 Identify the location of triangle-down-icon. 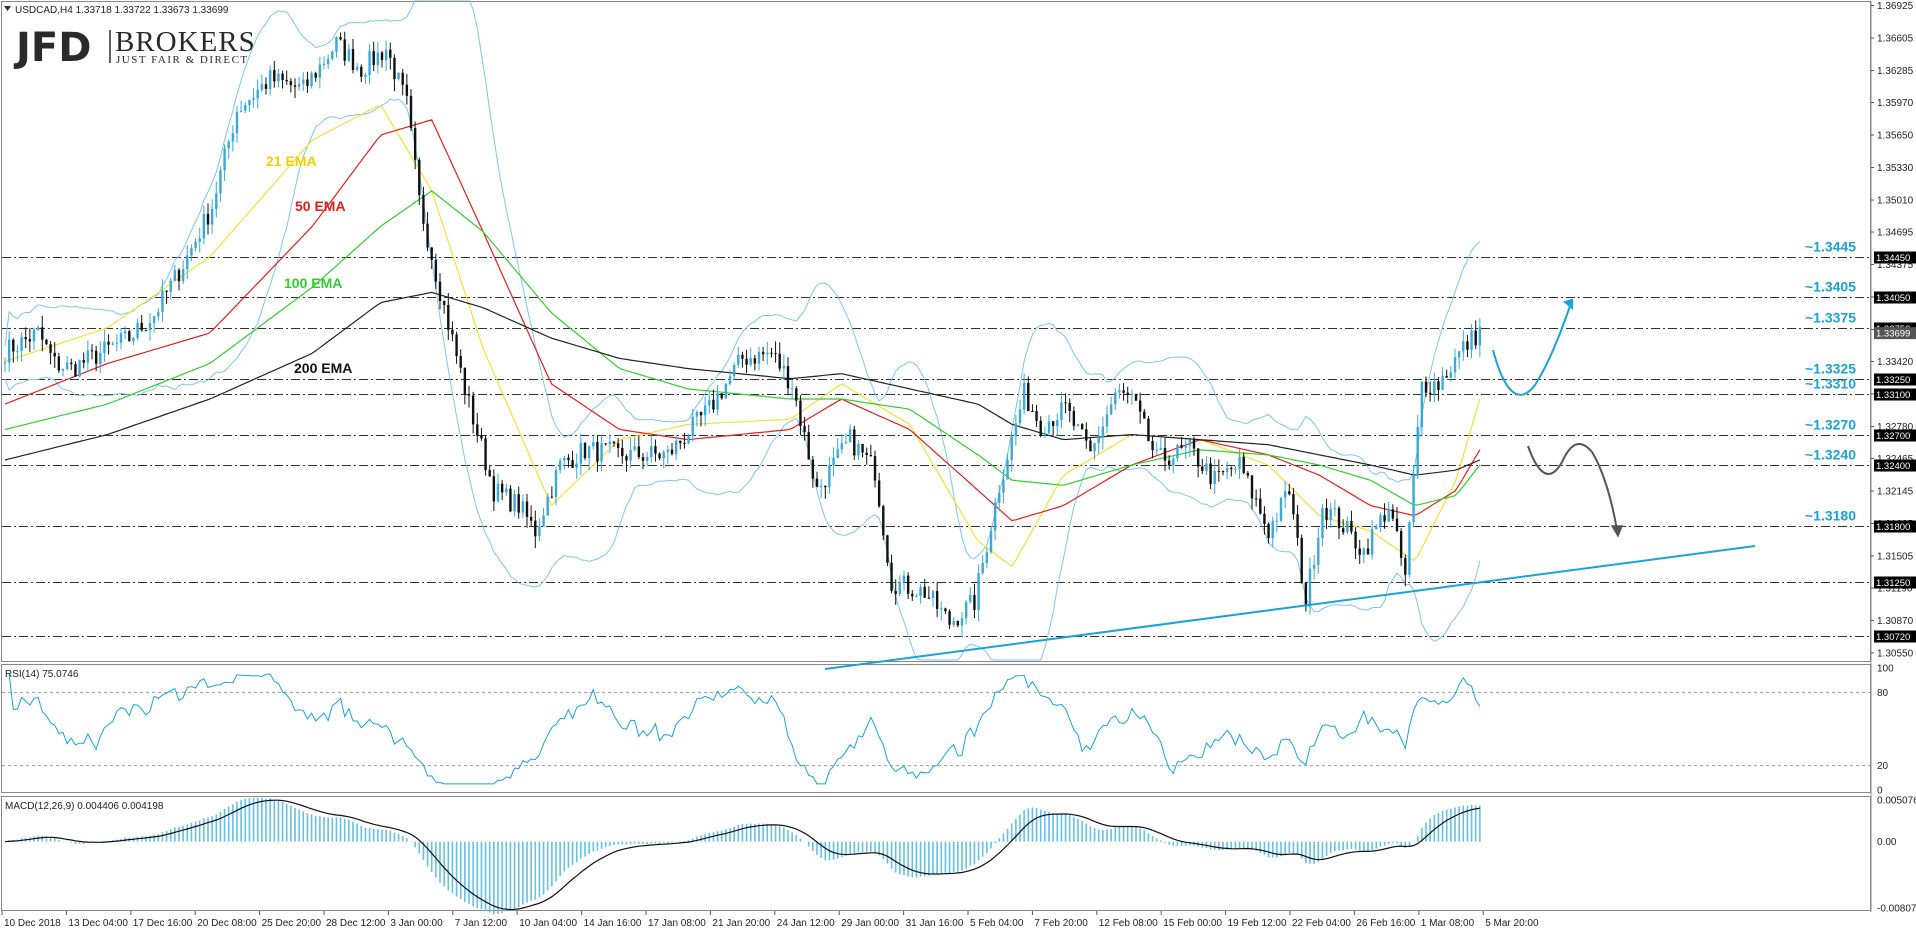
(7, 8).